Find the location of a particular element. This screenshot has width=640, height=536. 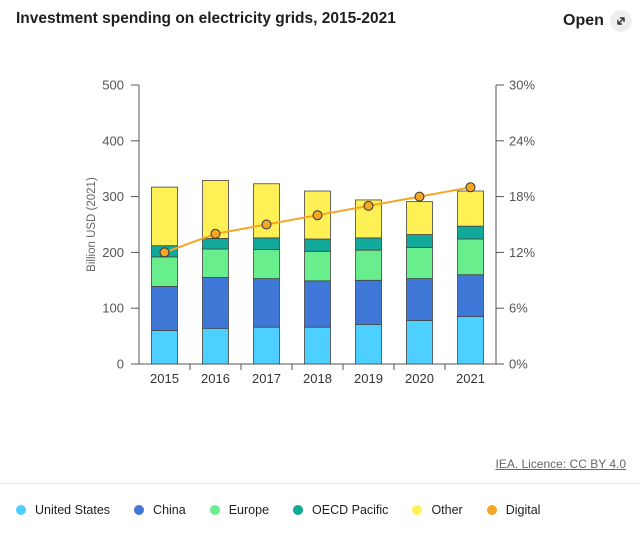

legend-divider is located at coordinates (320, 483).